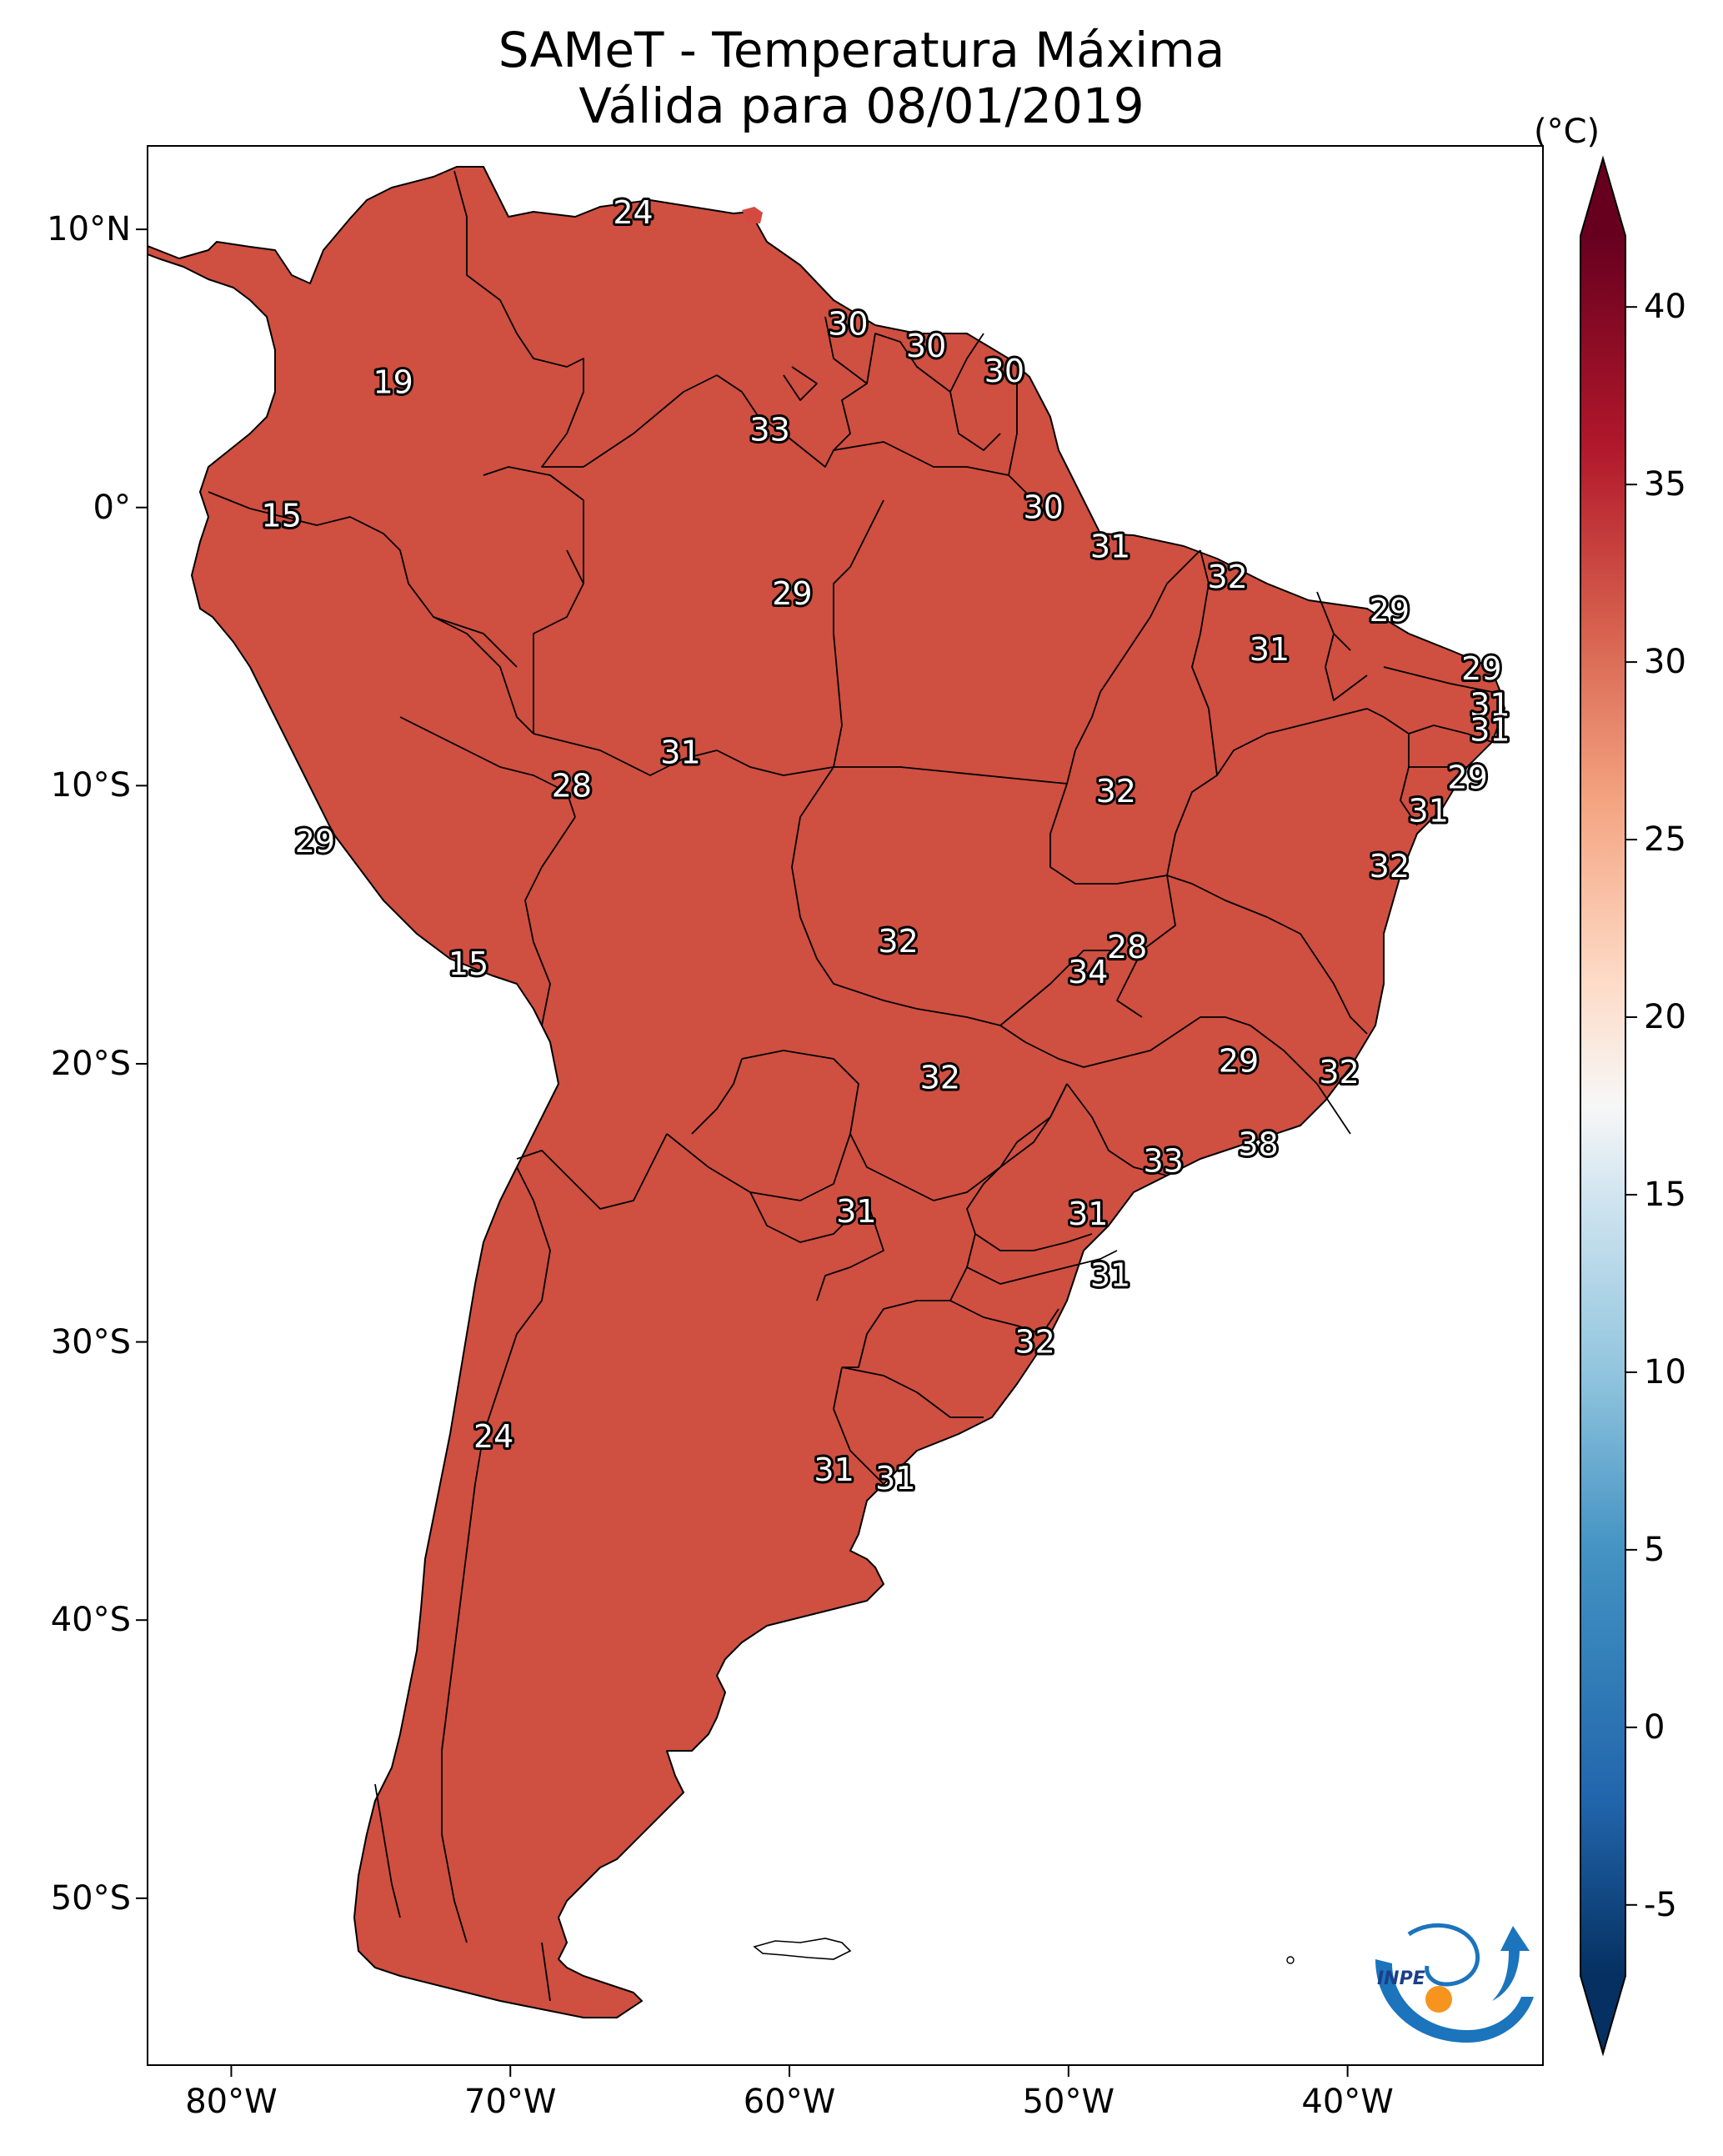 This screenshot has height=2156, width=1723. Describe the element at coordinates (90, 1898) in the screenshot. I see `y-tick-label: 50°S` at that location.